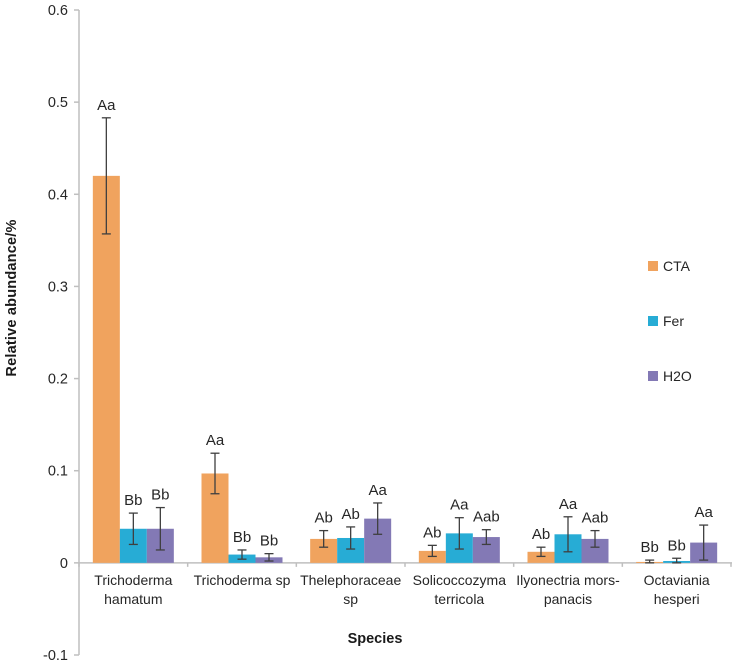 The image size is (732, 666). Describe the element at coordinates (55, 656) in the screenshot. I see `y-tick-label: -0.1` at that location.